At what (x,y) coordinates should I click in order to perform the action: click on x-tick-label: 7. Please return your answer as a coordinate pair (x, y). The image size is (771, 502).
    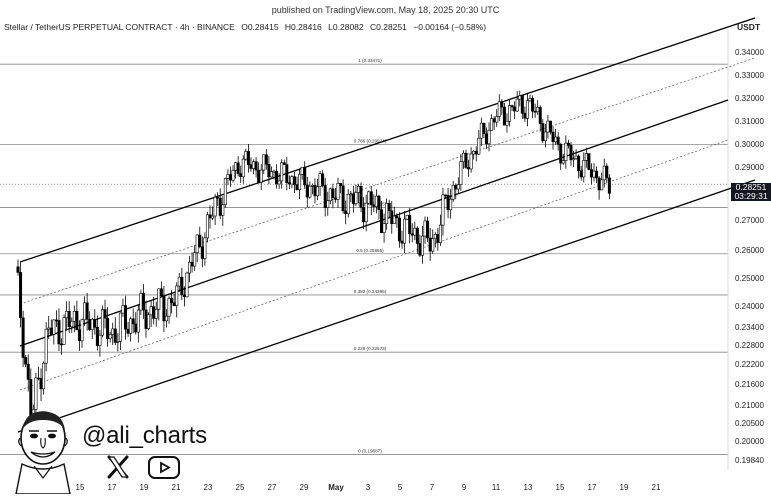
    Looking at the image, I should click on (432, 487).